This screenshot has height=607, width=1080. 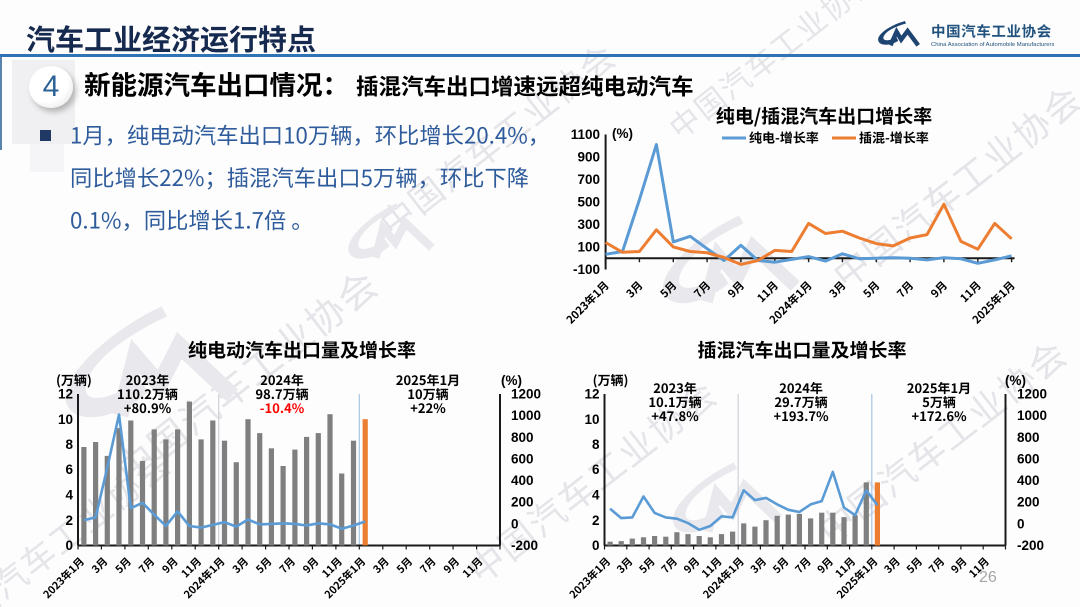 I want to click on svg-text: 300, so click(x=588, y=224).